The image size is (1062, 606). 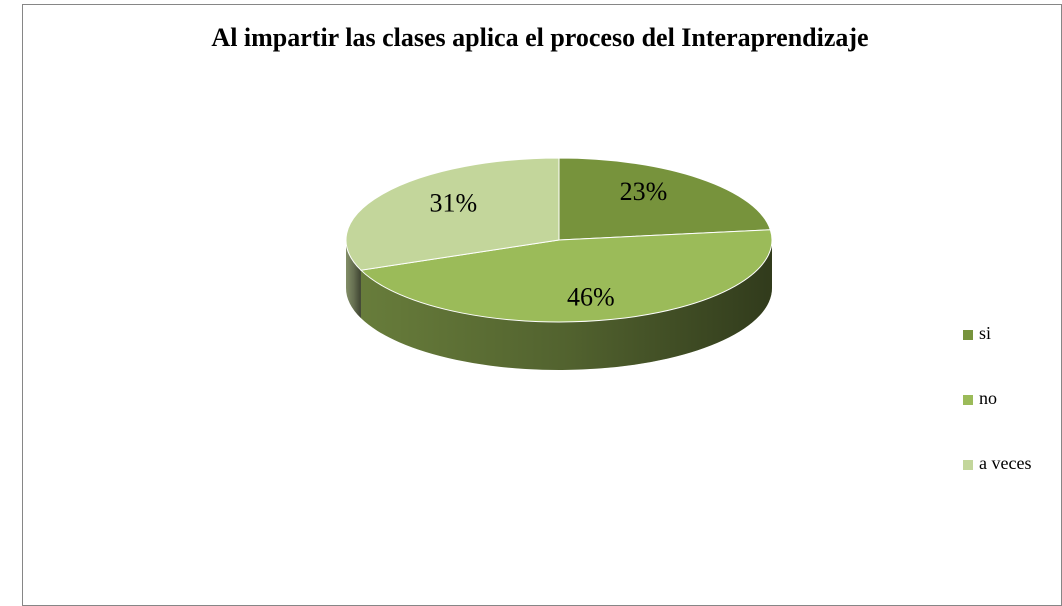 I want to click on legend-label: no, so click(x=988, y=398).